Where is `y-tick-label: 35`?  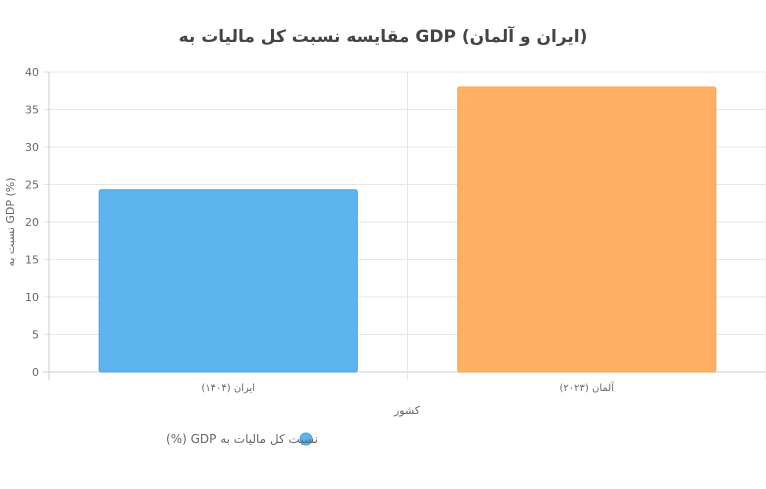 y-tick-label: 35 is located at coordinates (32, 110).